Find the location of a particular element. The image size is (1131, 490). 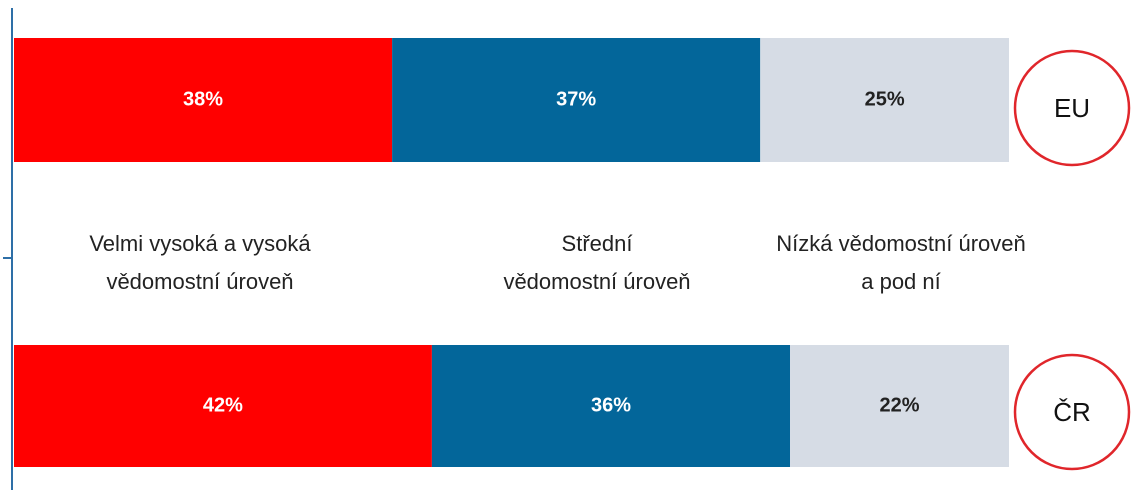

value-label: 22% is located at coordinates (900, 405).